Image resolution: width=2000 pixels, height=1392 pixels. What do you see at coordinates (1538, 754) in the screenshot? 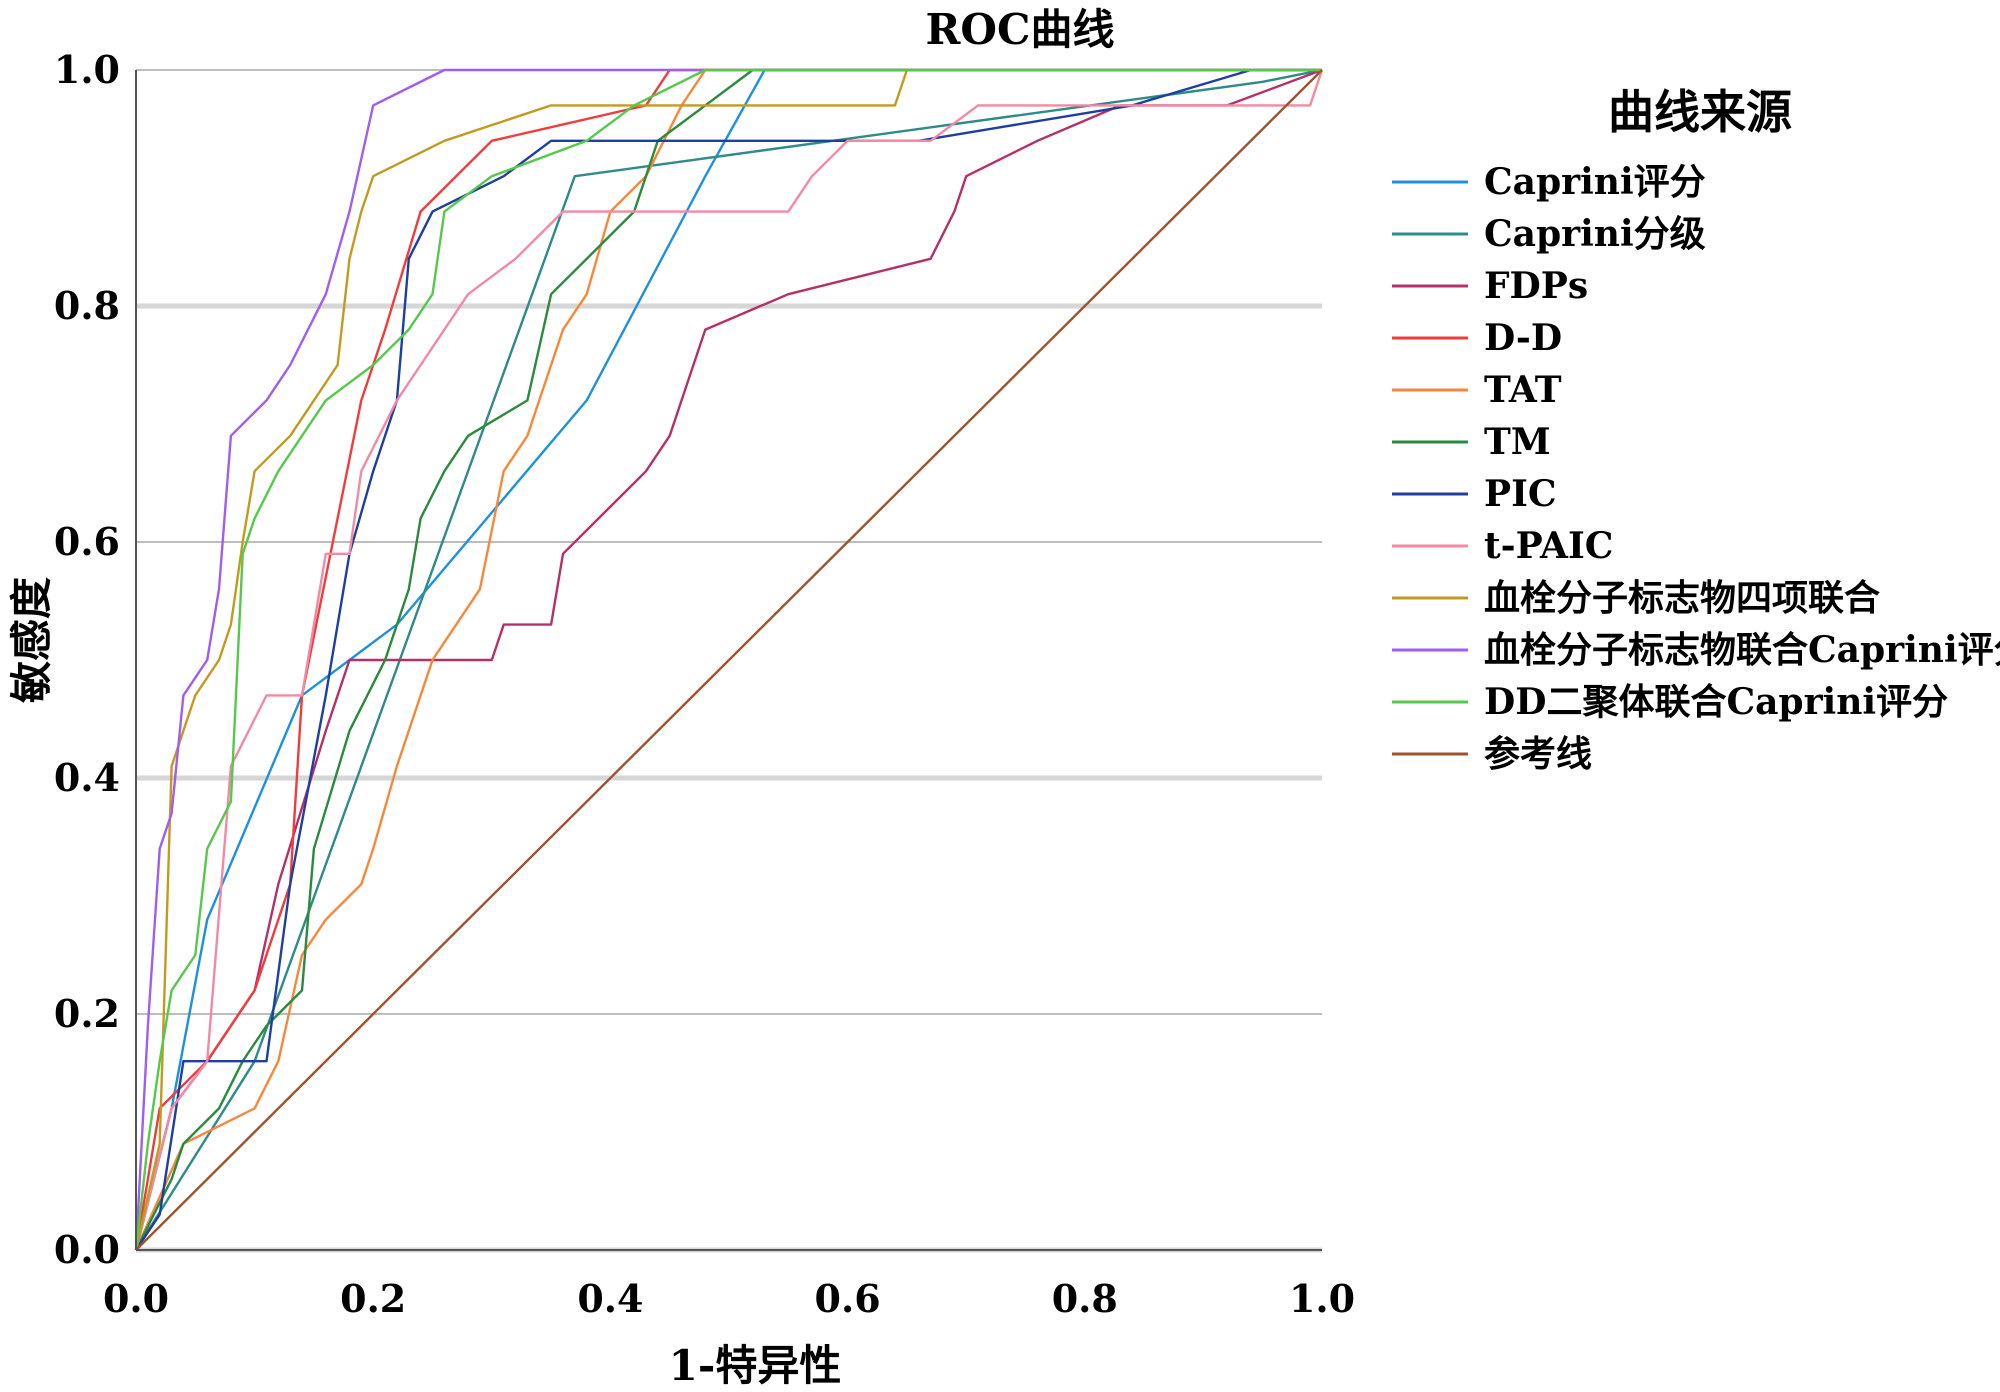
I see `legend-label: 参考线` at bounding box center [1538, 754].